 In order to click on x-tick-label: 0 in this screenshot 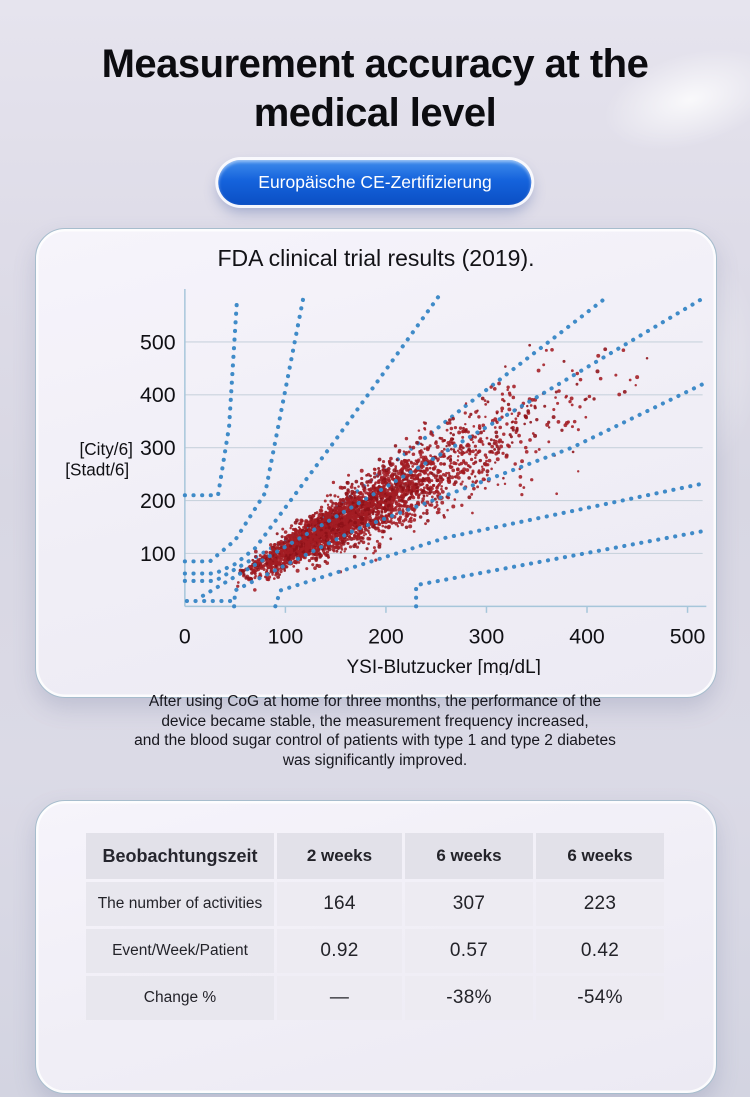, I will do `click(185, 636)`.